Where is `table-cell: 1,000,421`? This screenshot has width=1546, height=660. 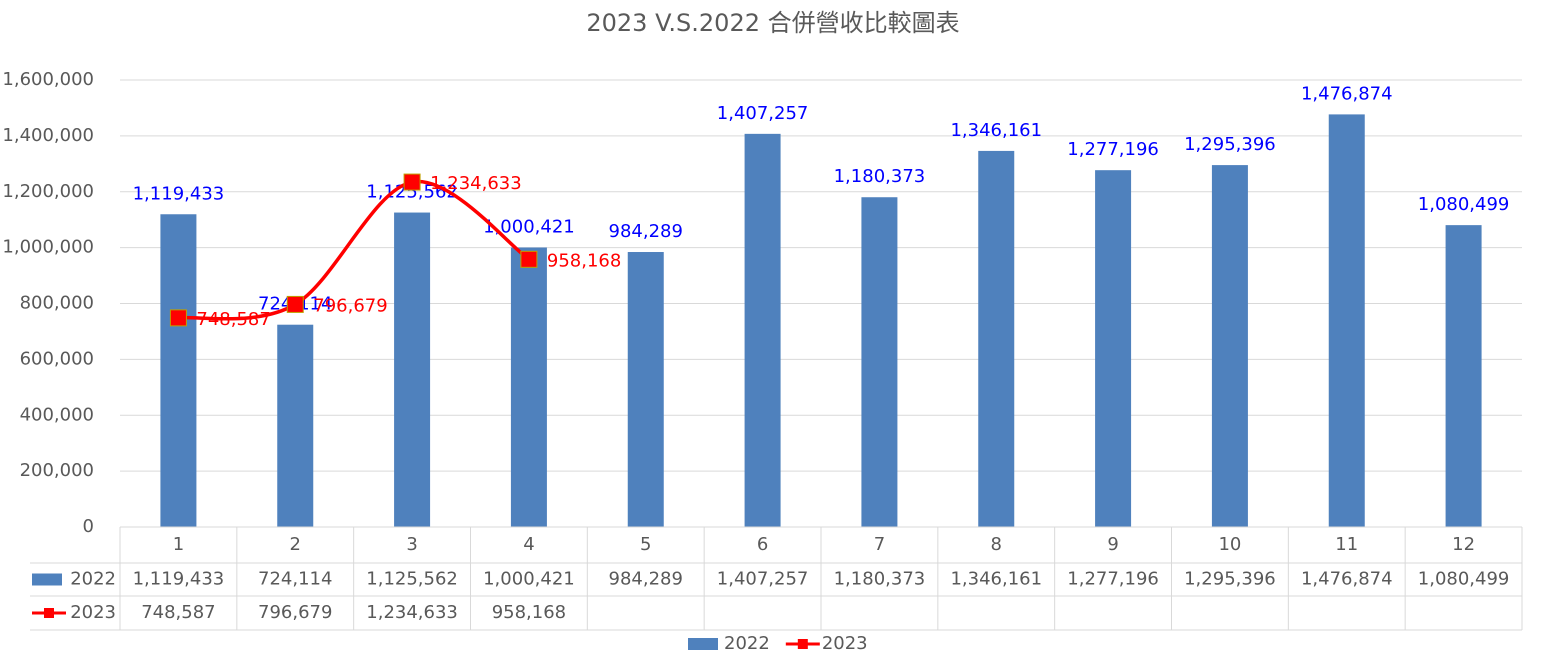
table-cell: 1,000,421 is located at coordinates (529, 579).